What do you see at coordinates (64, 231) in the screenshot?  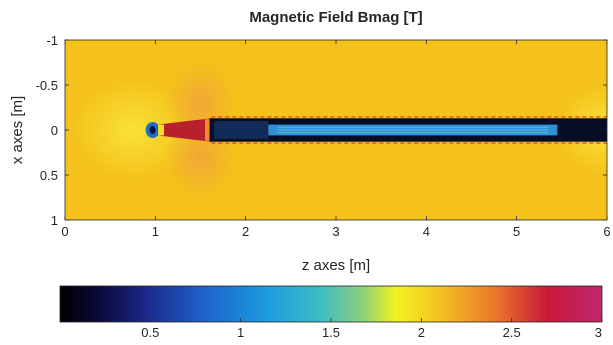 I see `x-tick-label: 0` at bounding box center [64, 231].